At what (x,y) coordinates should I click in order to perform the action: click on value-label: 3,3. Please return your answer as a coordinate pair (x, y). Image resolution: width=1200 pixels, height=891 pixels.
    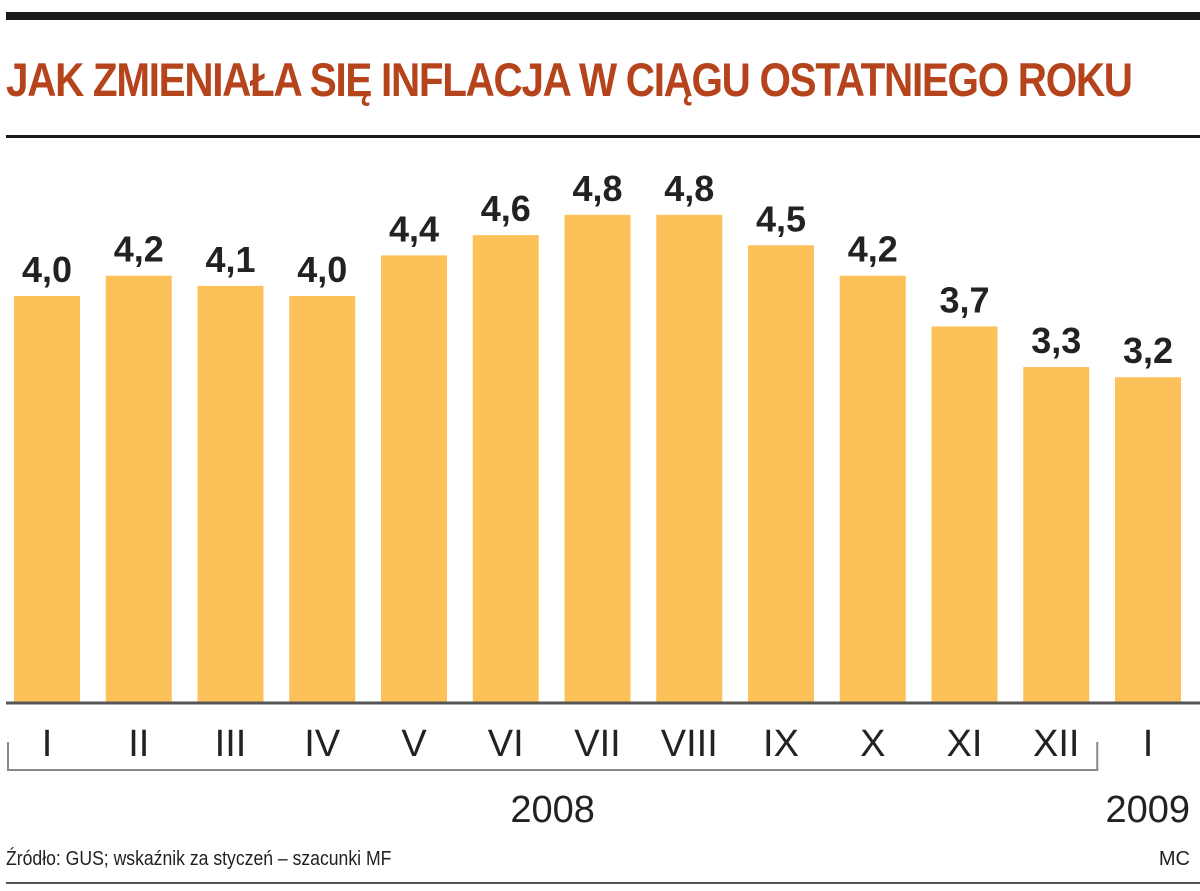
    Looking at the image, I should click on (1056, 340).